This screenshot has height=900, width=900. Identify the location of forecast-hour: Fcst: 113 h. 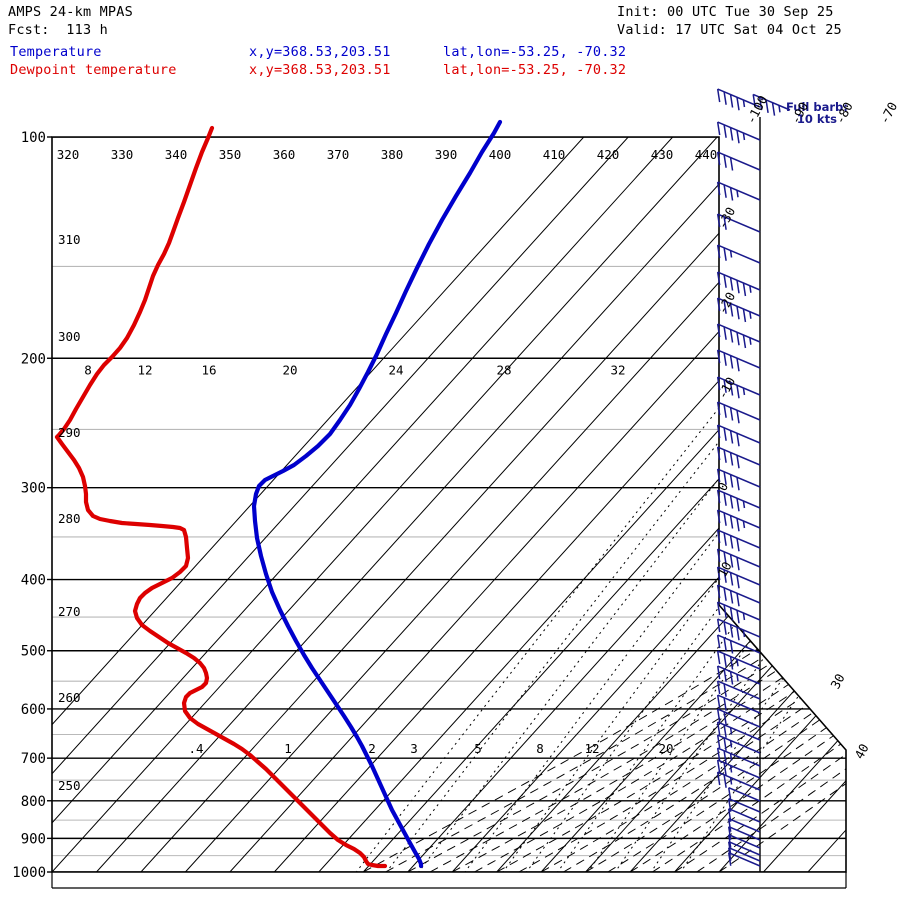
(58, 30).